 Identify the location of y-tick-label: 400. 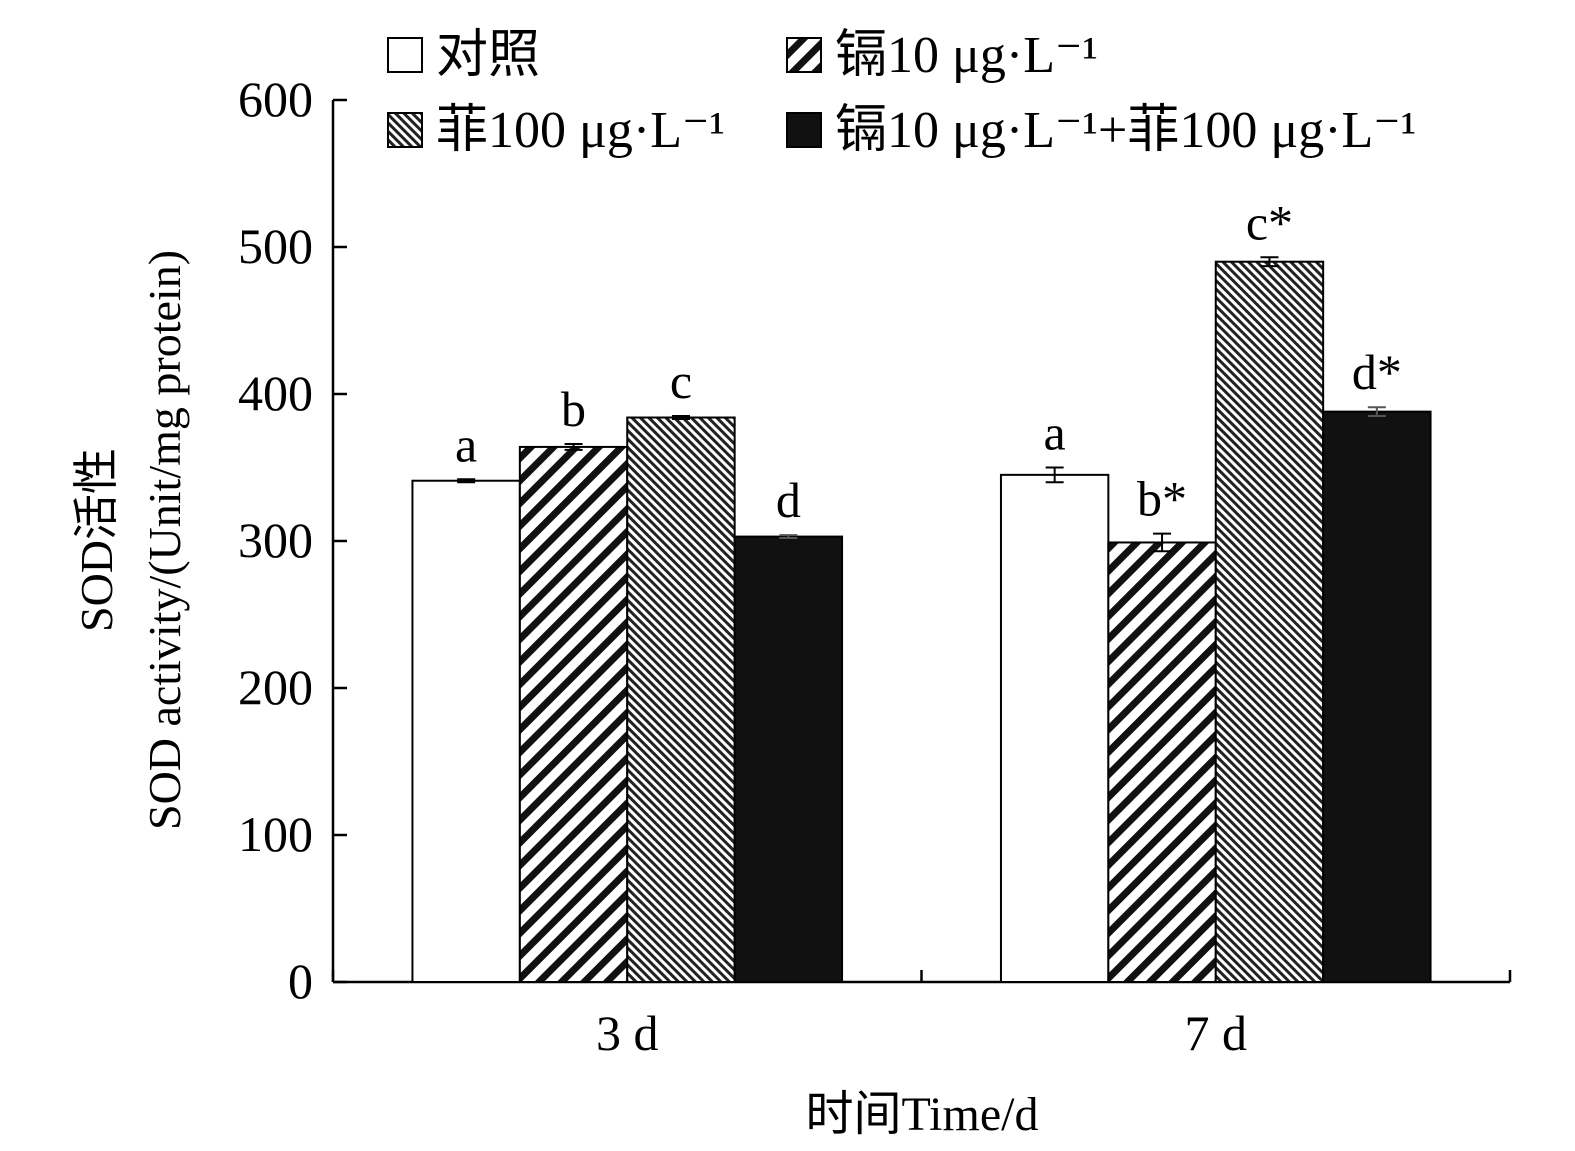
(275, 393).